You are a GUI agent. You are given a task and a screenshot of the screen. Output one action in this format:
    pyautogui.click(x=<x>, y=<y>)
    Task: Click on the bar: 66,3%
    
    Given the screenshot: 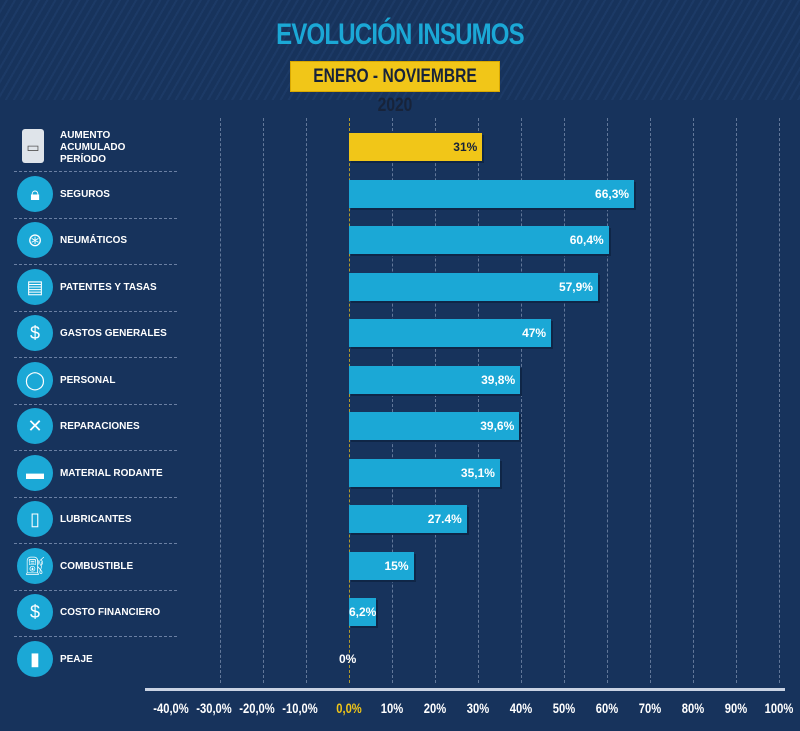 What is the action you would take?
    pyautogui.click(x=492, y=193)
    